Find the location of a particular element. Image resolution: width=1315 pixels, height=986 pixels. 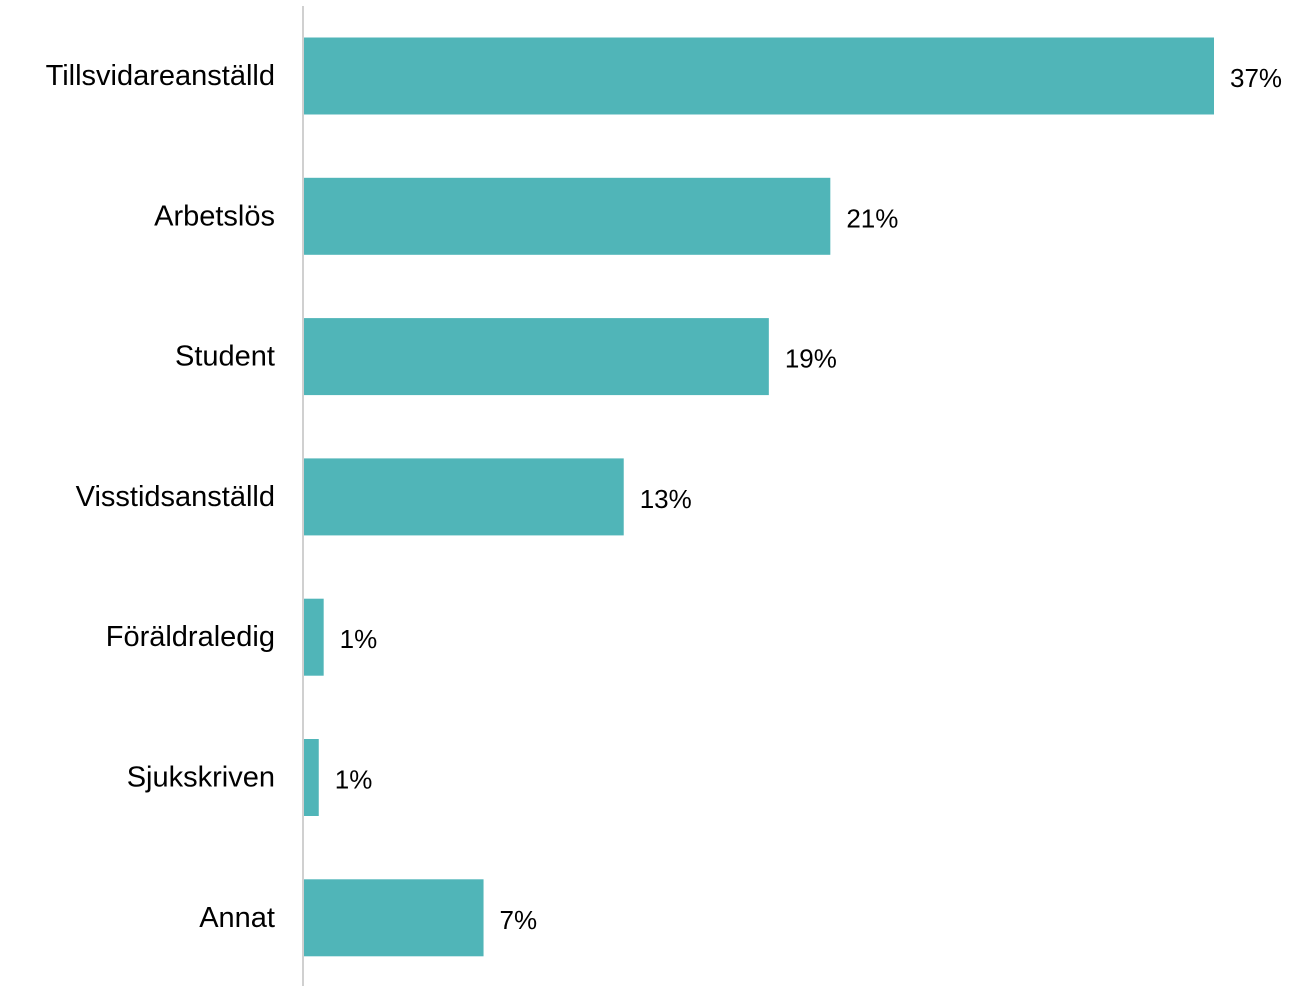

value-label-5: 1% is located at coordinates (359, 639).